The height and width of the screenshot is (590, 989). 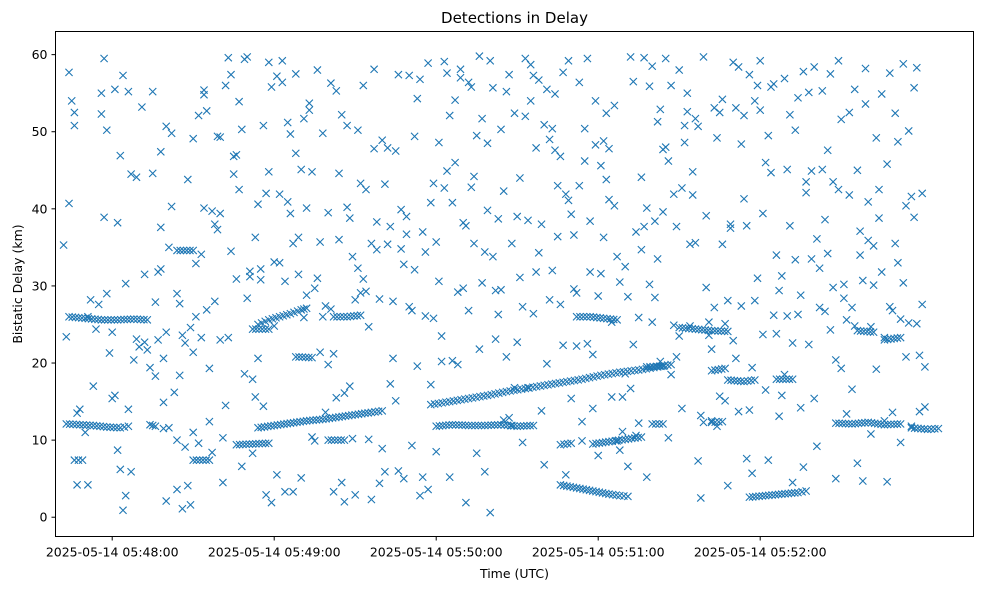 What do you see at coordinates (40, 363) in the screenshot?
I see `y-tick-label: 20` at bounding box center [40, 363].